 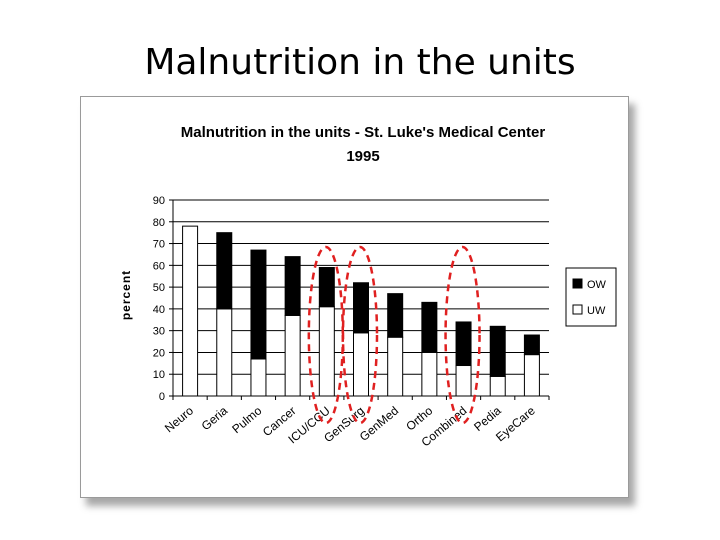 I want to click on y-tick-label: 10, so click(x=159, y=375).